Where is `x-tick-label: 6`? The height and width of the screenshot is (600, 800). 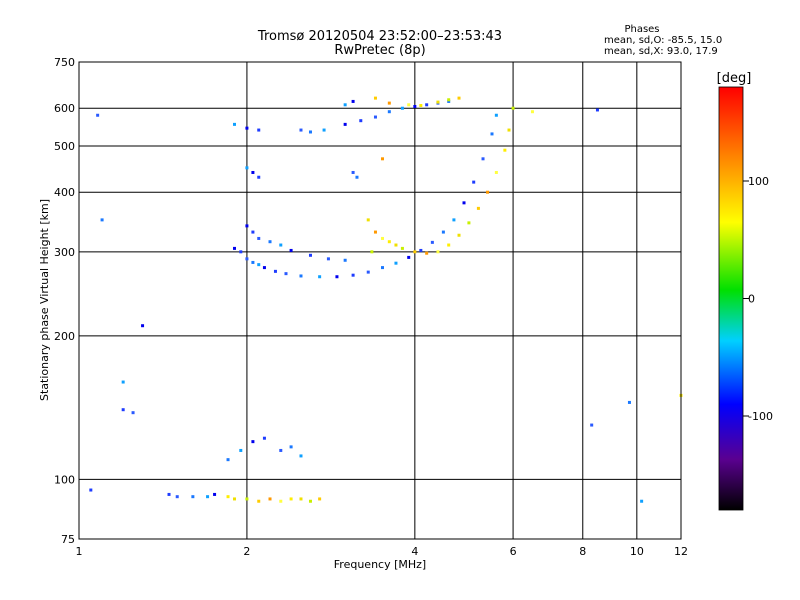 x-tick-label: 6 is located at coordinates (513, 551).